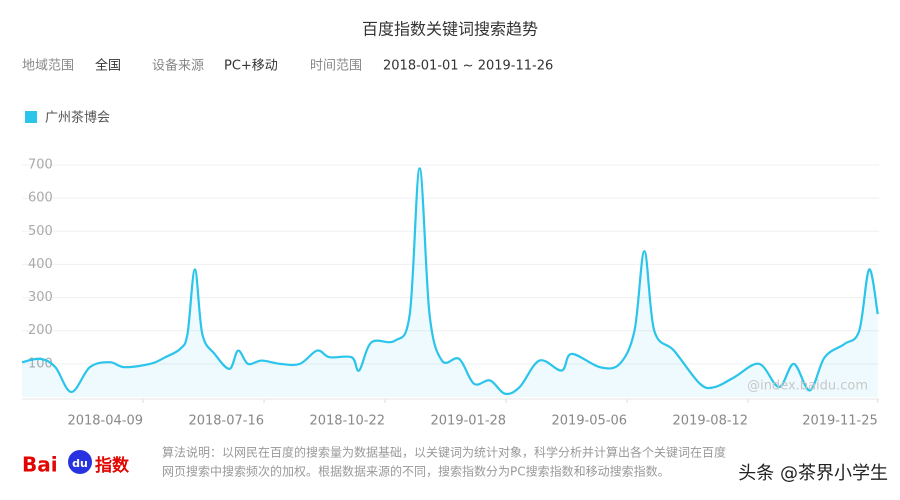  What do you see at coordinates (40, 264) in the screenshot?
I see `y-tick-label: 400` at bounding box center [40, 264].